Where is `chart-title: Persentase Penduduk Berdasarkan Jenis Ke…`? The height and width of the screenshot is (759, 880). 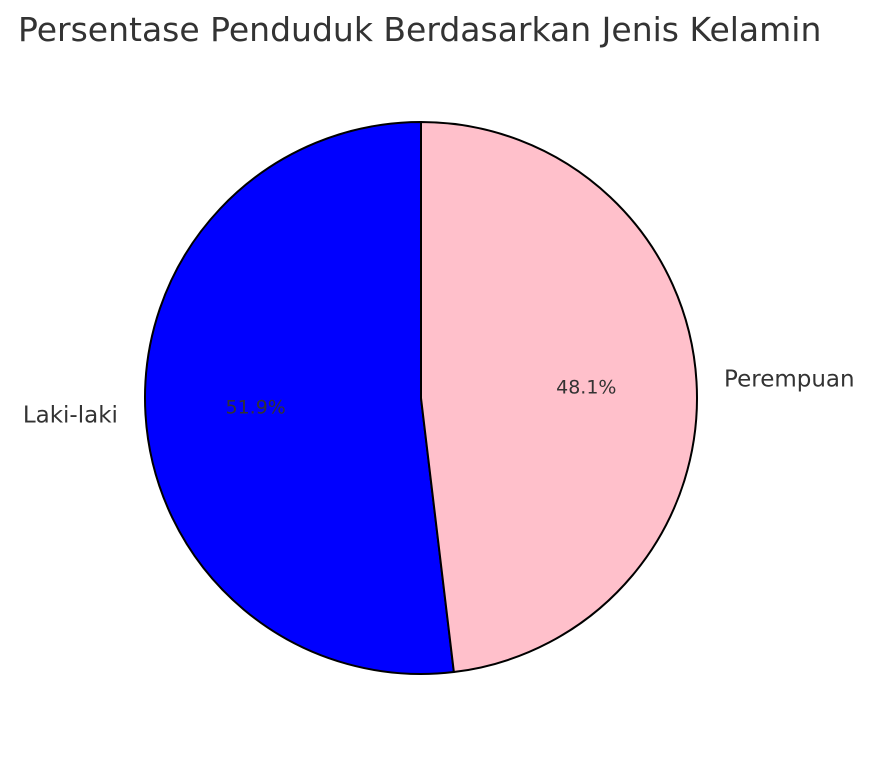
chart-title: Persentase Penduduk Berdasarkan Jenis Ke… is located at coordinates (419, 29).